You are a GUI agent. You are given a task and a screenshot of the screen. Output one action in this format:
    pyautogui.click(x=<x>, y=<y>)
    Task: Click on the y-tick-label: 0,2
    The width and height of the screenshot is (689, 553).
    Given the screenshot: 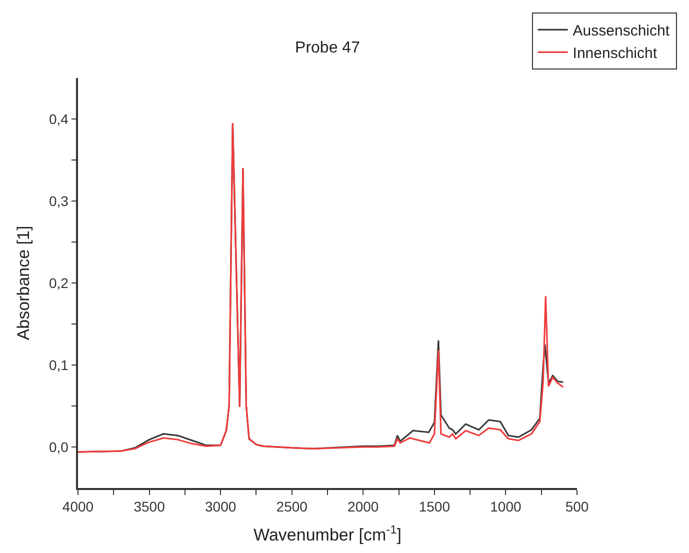 What is the action you would take?
    pyautogui.click(x=58, y=282)
    